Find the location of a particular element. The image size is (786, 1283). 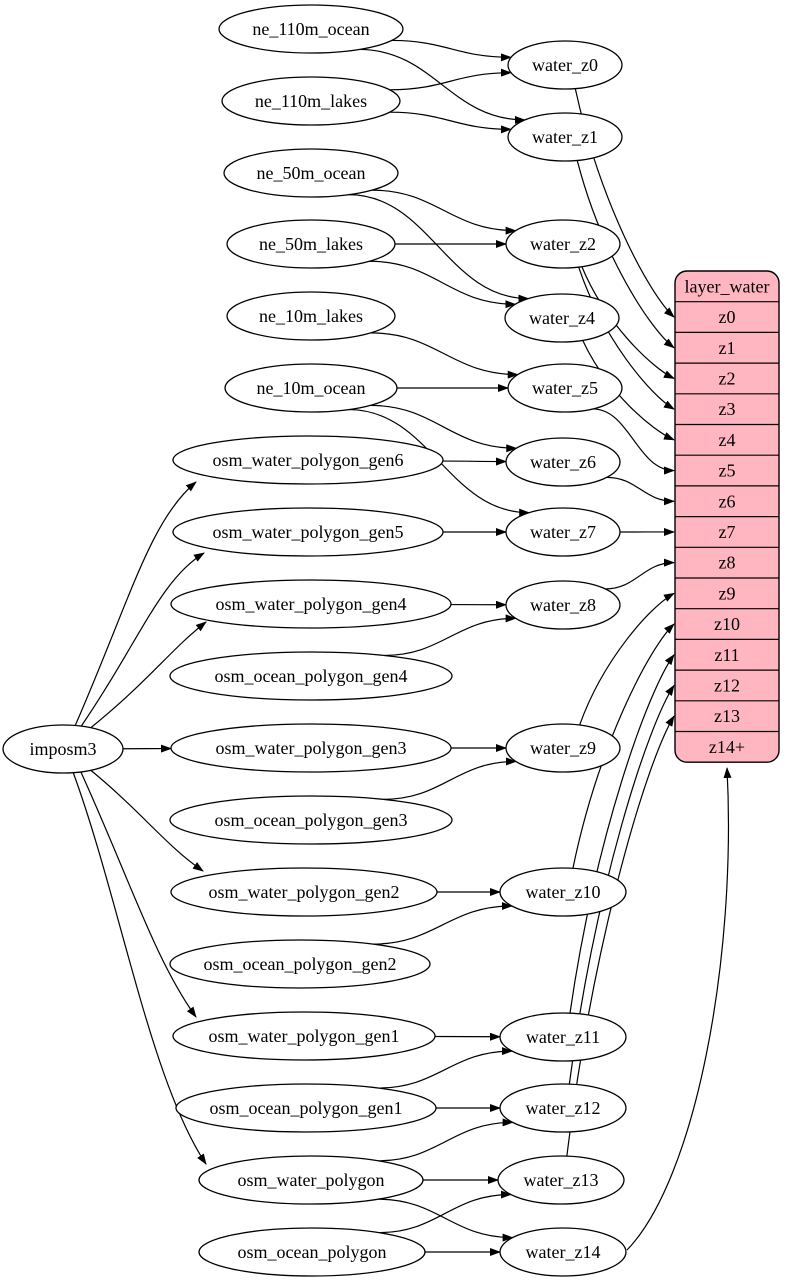

node-label: osm_water_polygon_gen4 is located at coordinates (311, 604).